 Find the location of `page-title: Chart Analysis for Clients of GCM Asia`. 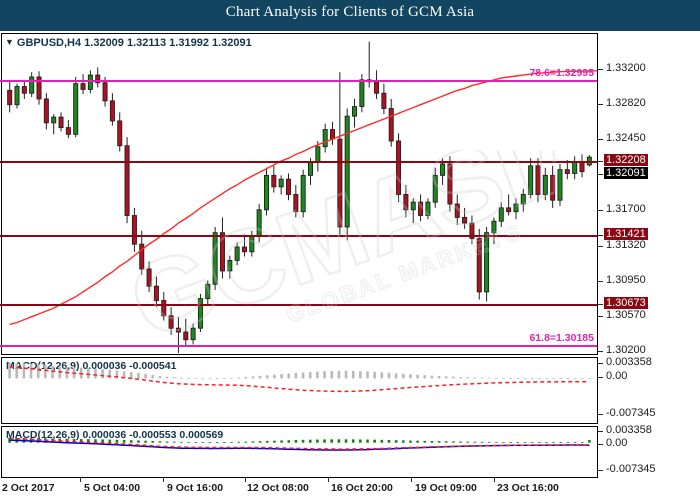

page-title: Chart Analysis for Clients of GCM Asia is located at coordinates (350, 12).